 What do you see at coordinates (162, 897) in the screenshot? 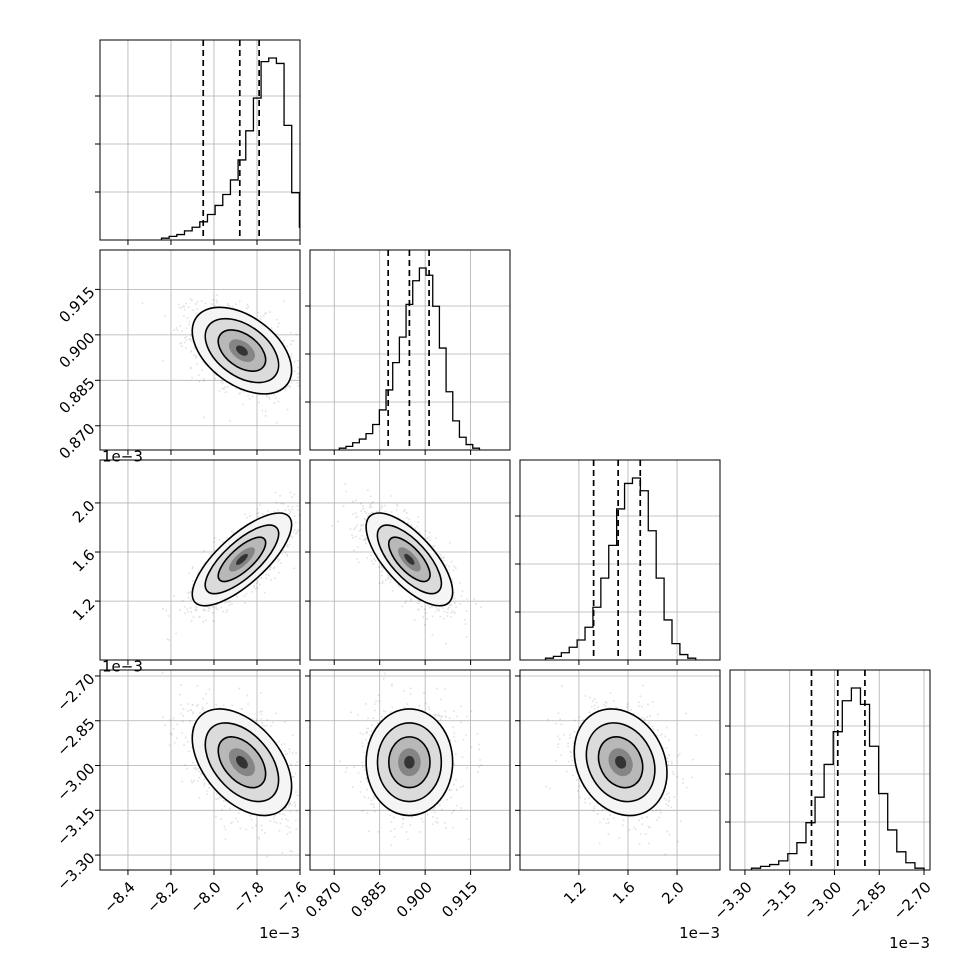
I see `x-tick-label: −8.2` at bounding box center [162, 897].